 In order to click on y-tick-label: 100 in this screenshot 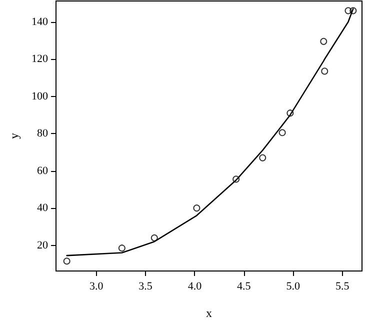, I will do `click(40, 96)`.